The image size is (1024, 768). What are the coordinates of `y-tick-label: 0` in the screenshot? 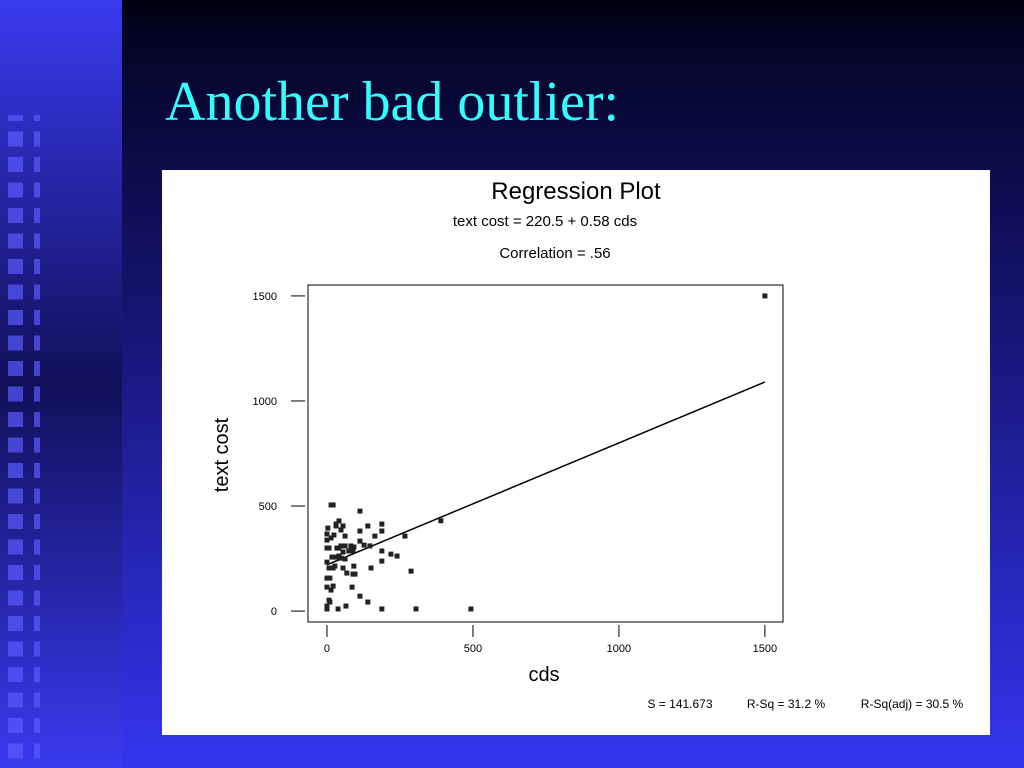 It's located at (274, 612).